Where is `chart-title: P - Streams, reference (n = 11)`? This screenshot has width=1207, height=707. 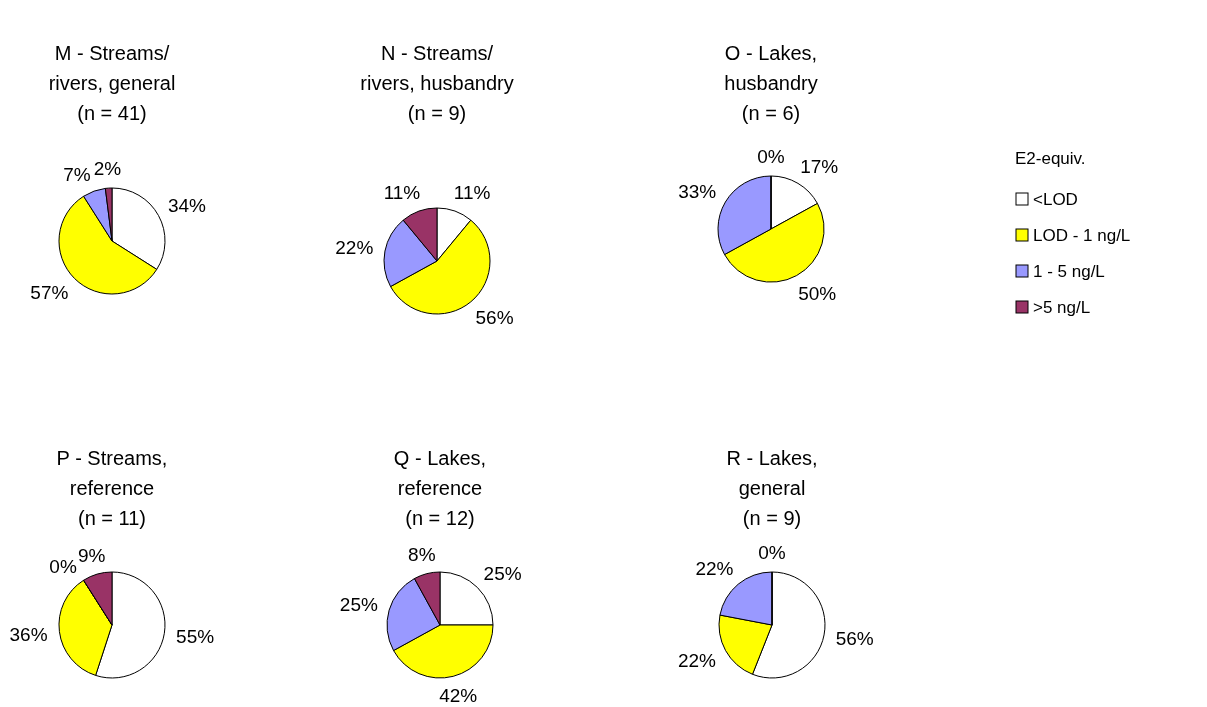 chart-title: P - Streams, reference (n = 11) is located at coordinates (112, 488).